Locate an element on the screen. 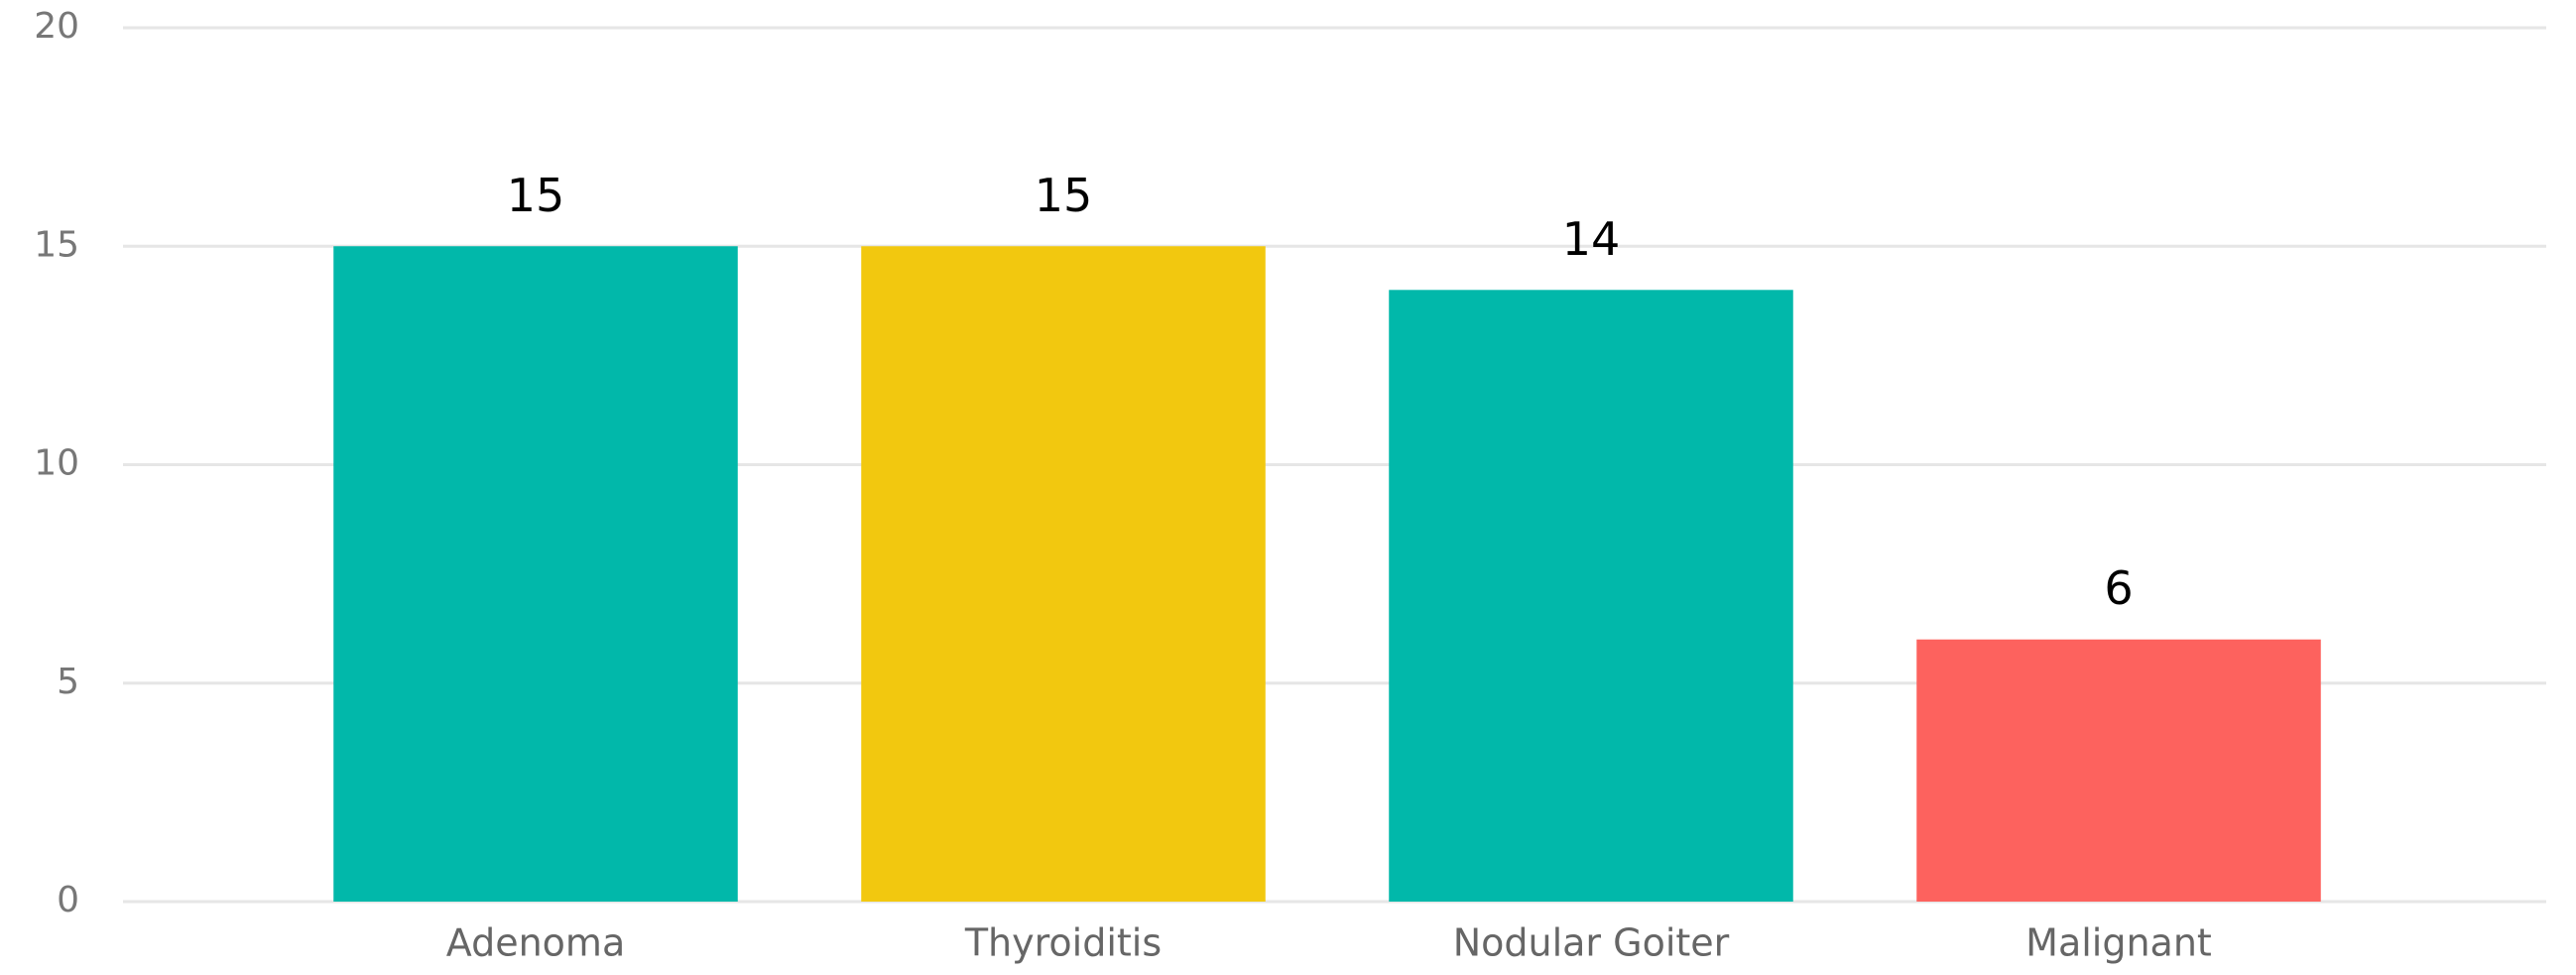  y-tick-label: 5 is located at coordinates (68, 682).